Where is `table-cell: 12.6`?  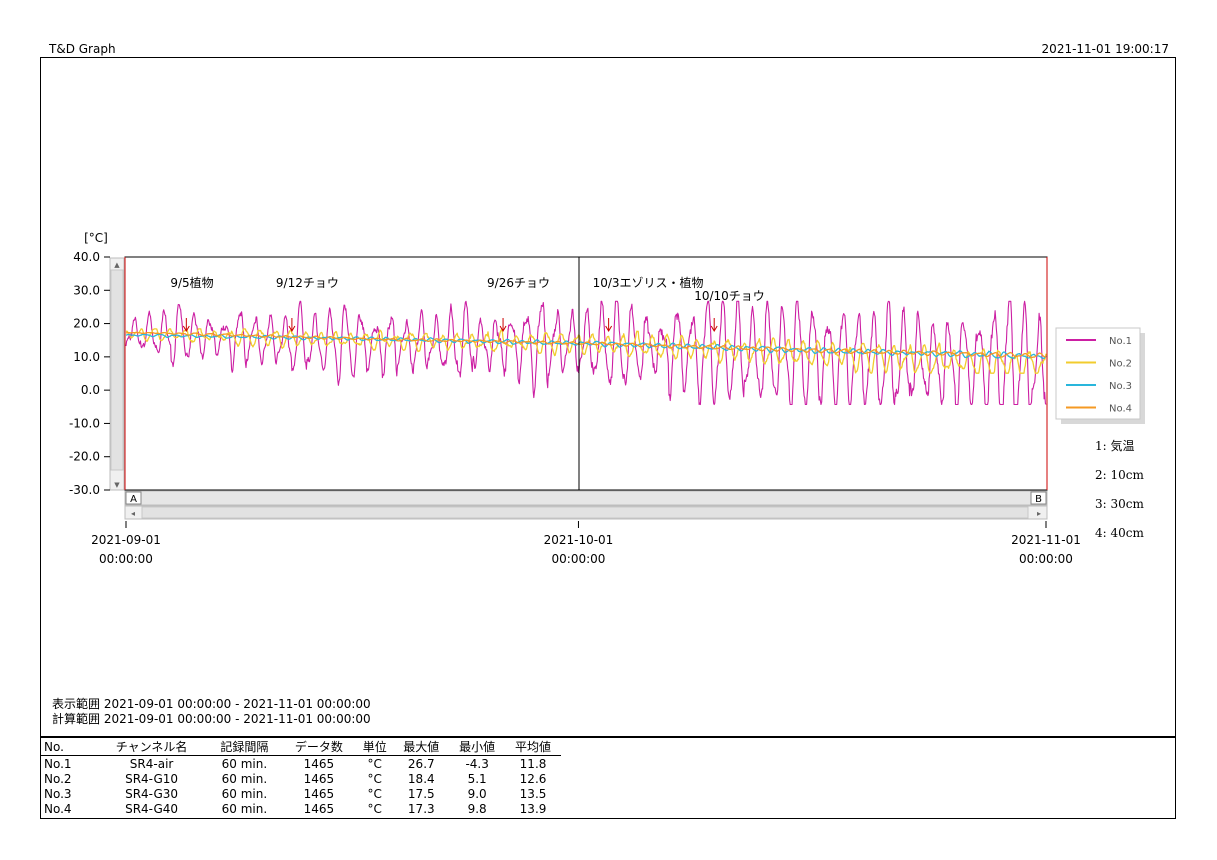
table-cell: 12.6 is located at coordinates (533, 778).